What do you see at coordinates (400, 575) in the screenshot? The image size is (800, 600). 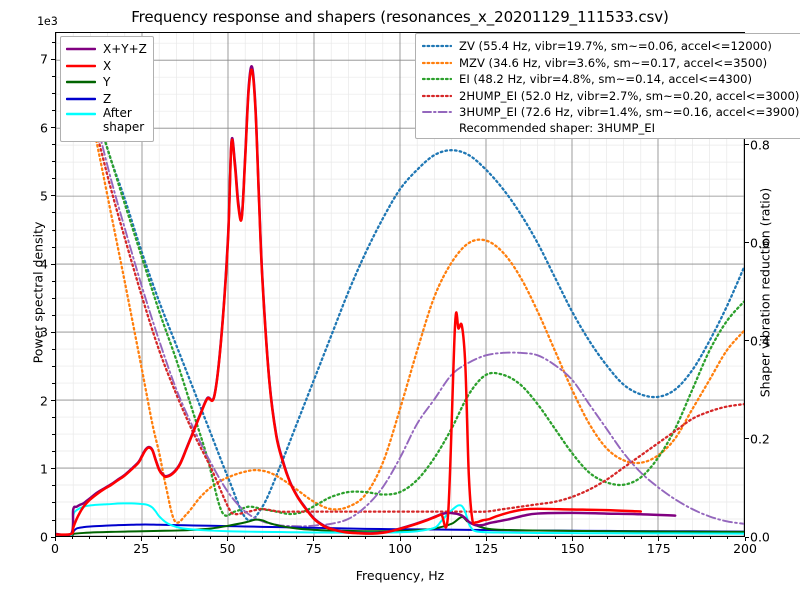 I see `x-axis-label: Frequency, Hz` at bounding box center [400, 575].